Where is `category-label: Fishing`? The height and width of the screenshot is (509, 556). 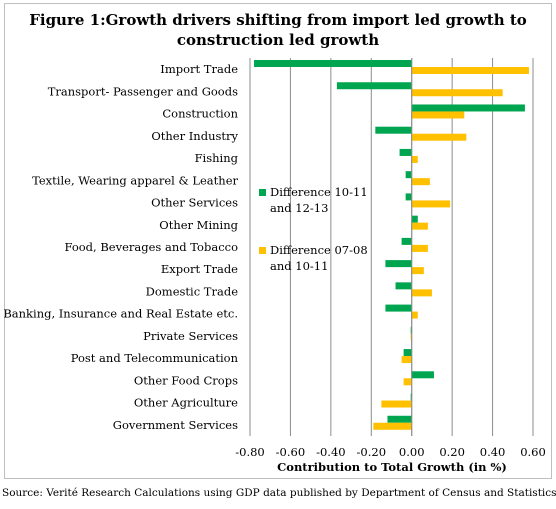
category-label: Fishing is located at coordinates (217, 158).